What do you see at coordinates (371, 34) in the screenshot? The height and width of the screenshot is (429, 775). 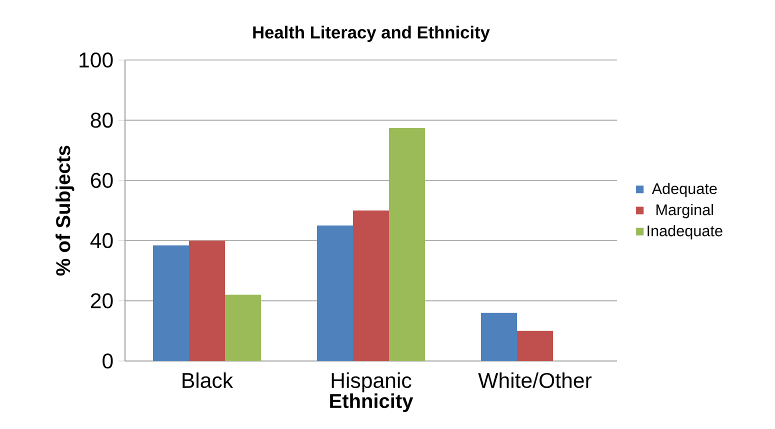 I see `chart-title: Health Literacy and Ethnicity` at bounding box center [371, 34].